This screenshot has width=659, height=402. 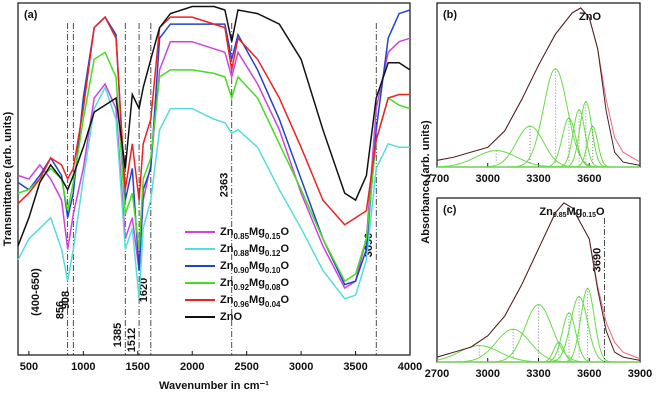 I want to click on annotation: (400-650), so click(x=36, y=292).